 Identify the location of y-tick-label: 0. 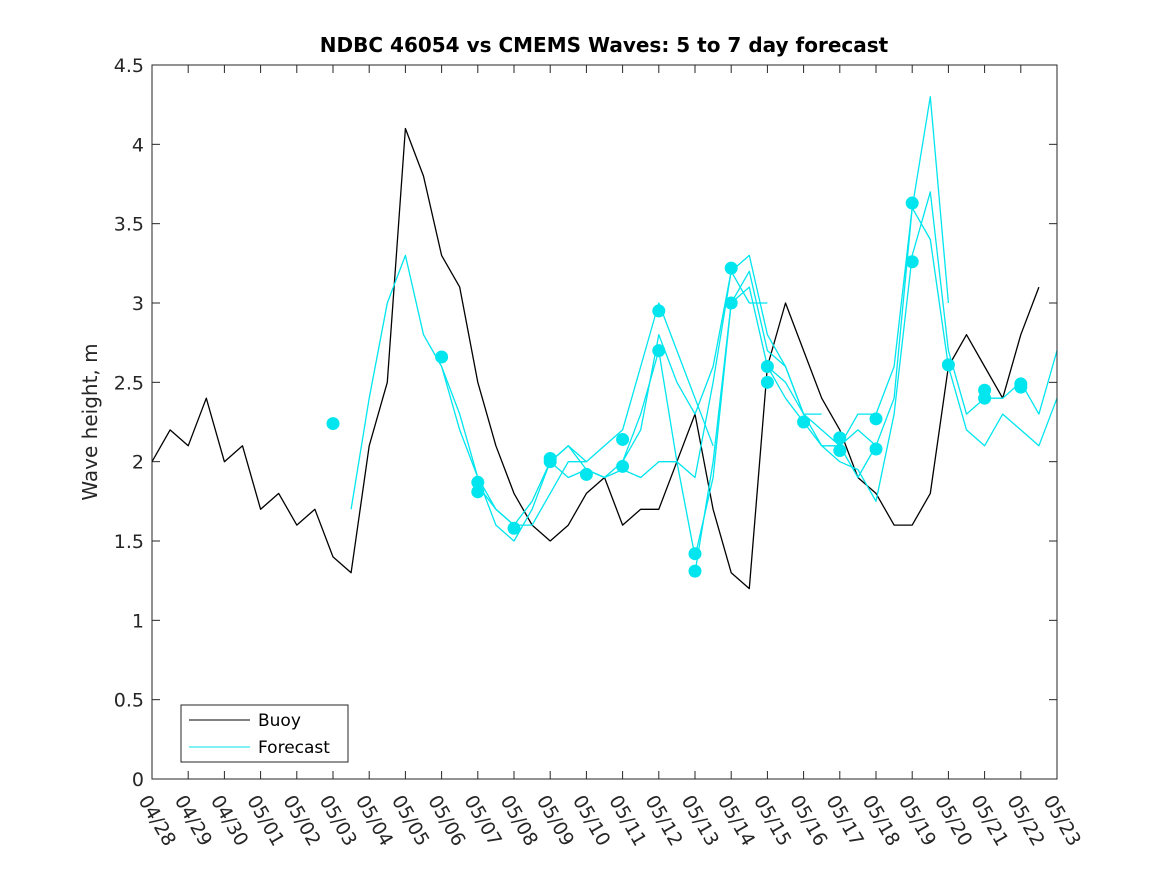
(138, 780).